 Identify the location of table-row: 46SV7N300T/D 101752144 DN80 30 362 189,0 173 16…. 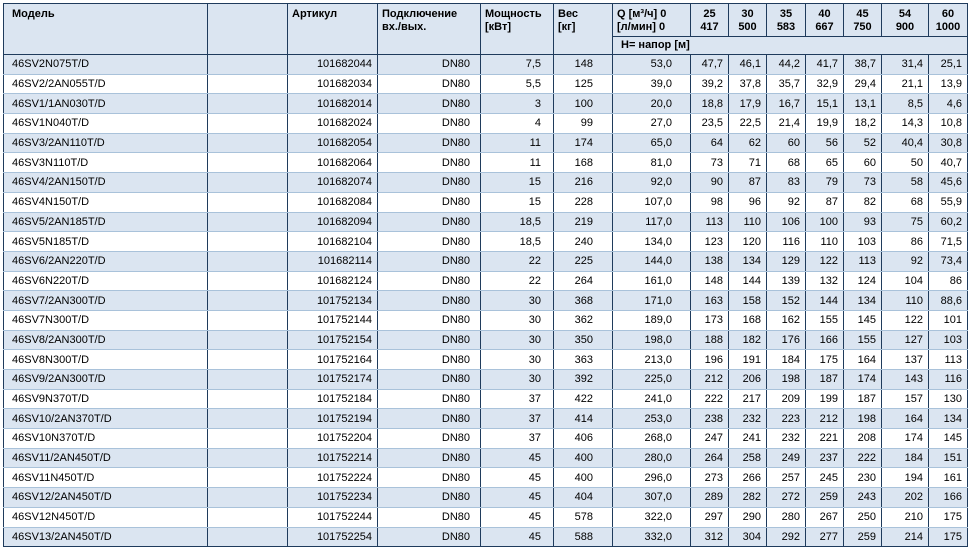
(485, 320).